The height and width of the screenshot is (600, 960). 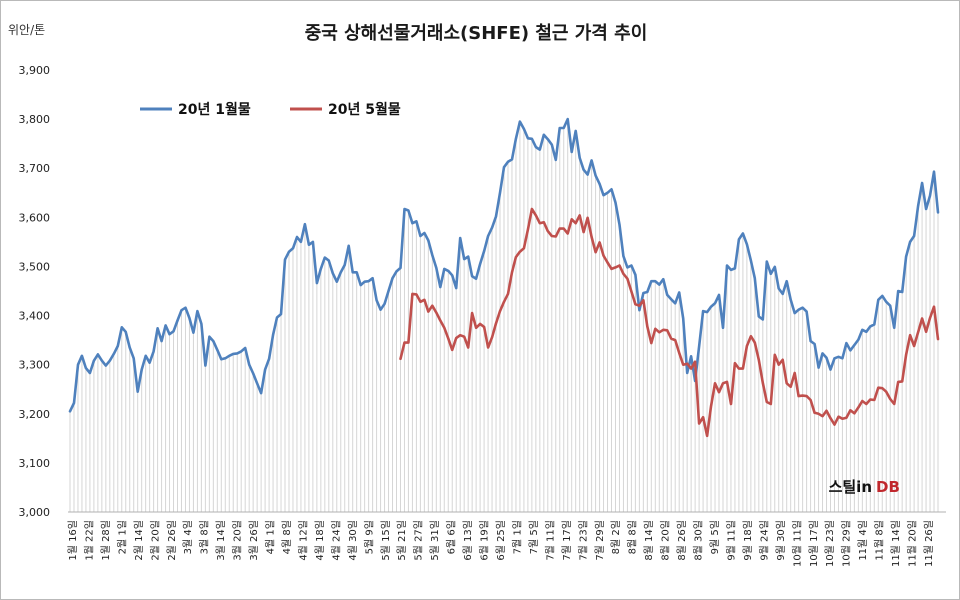 I want to click on x-tick-label: 4월 18일, so click(x=320, y=540).